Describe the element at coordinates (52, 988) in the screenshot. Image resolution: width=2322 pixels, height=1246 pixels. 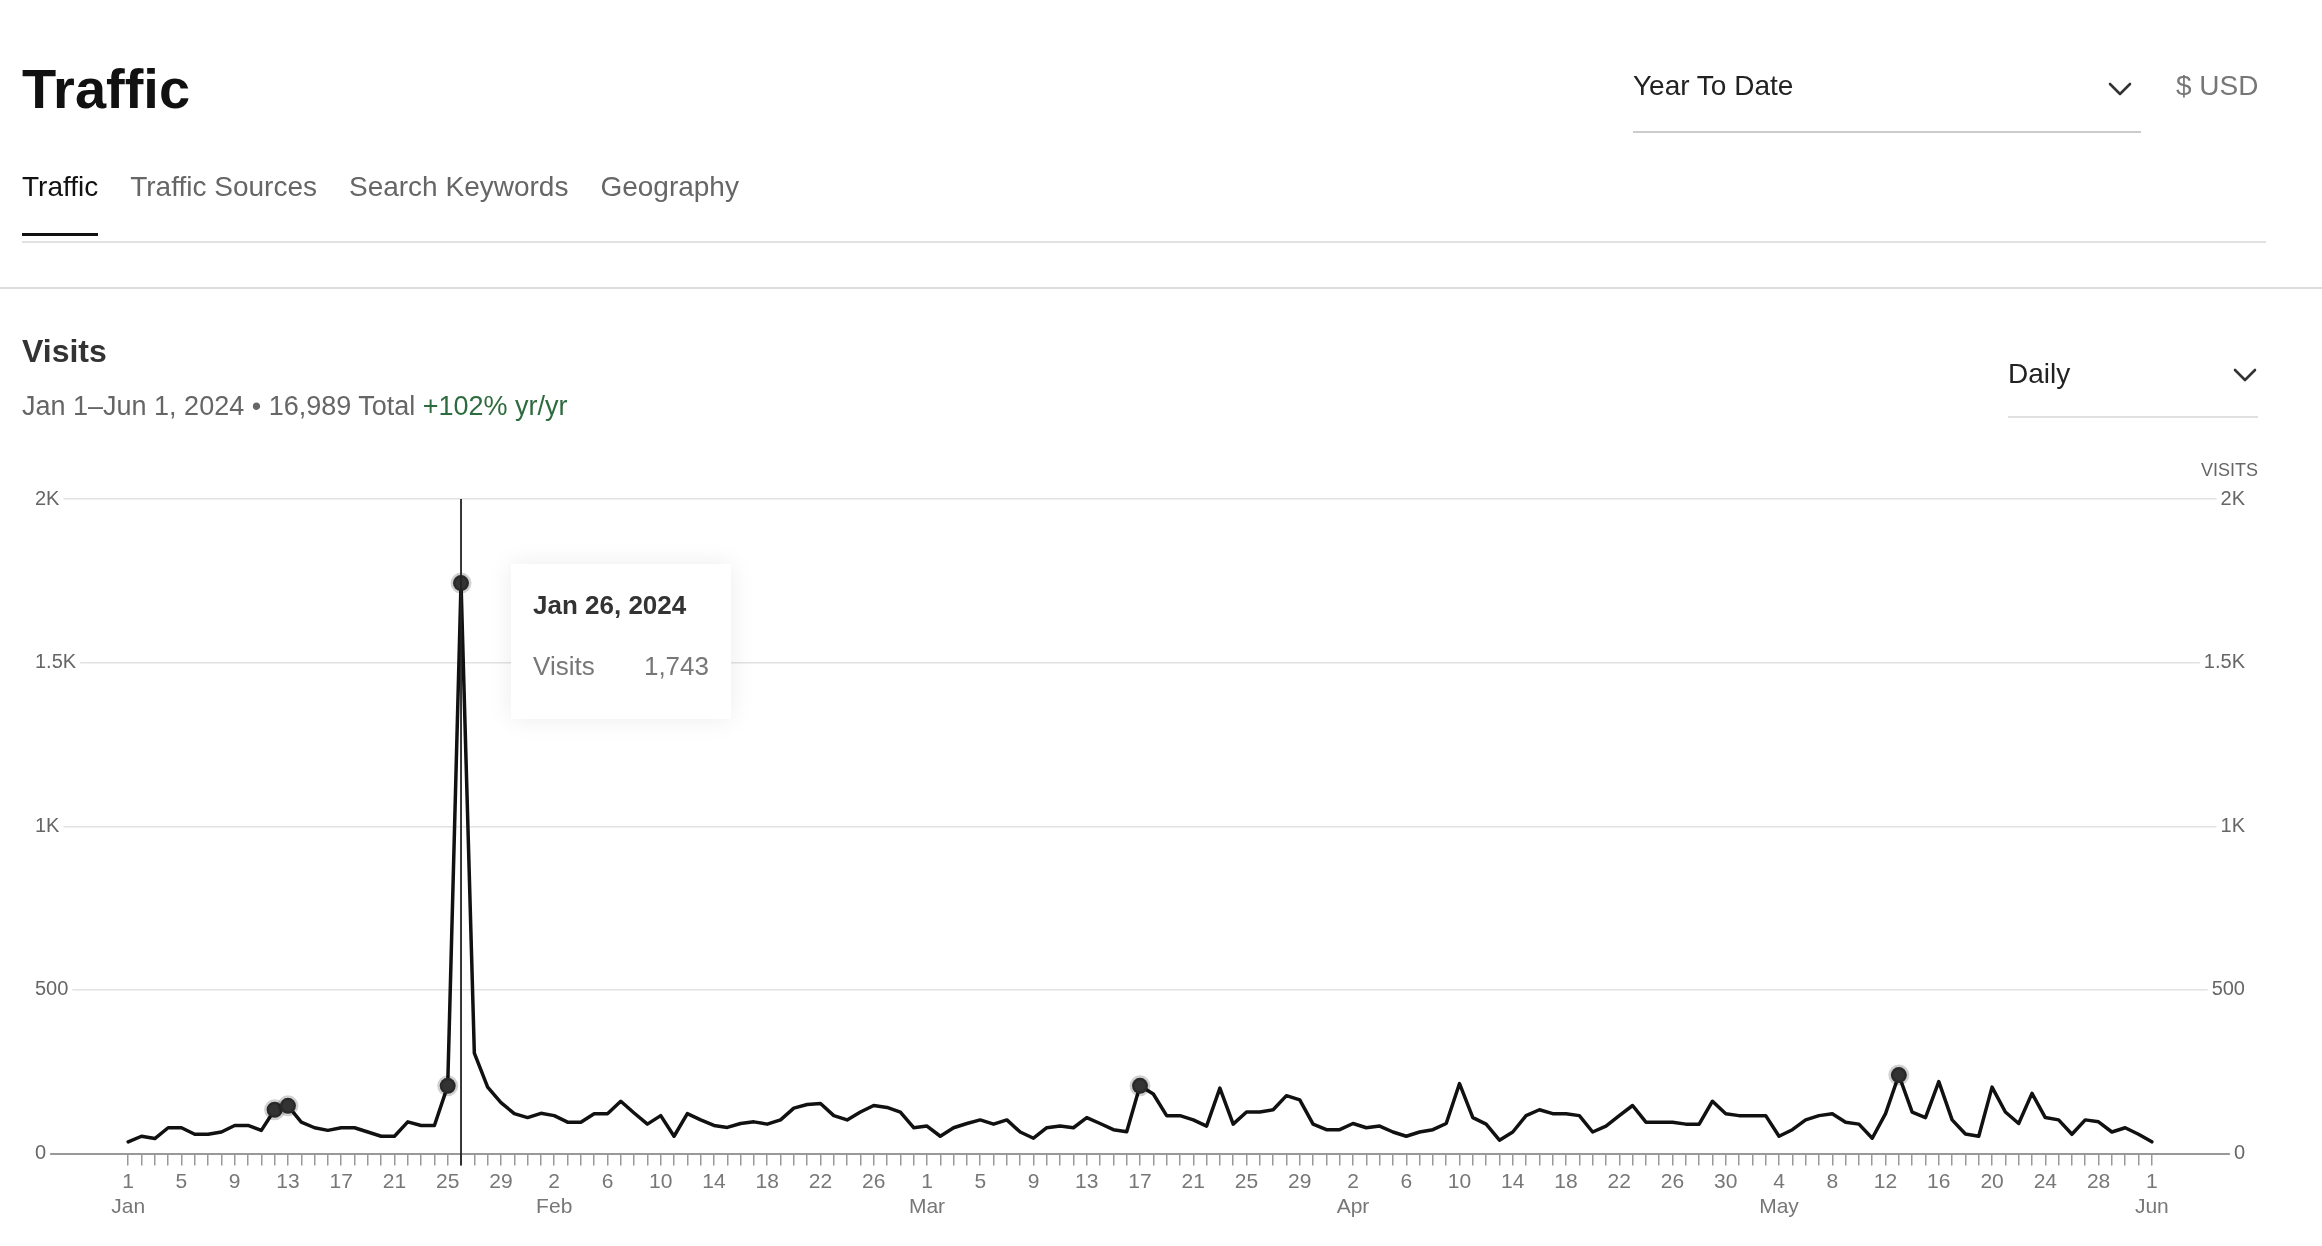
I see `y-tick-label: 500` at that location.